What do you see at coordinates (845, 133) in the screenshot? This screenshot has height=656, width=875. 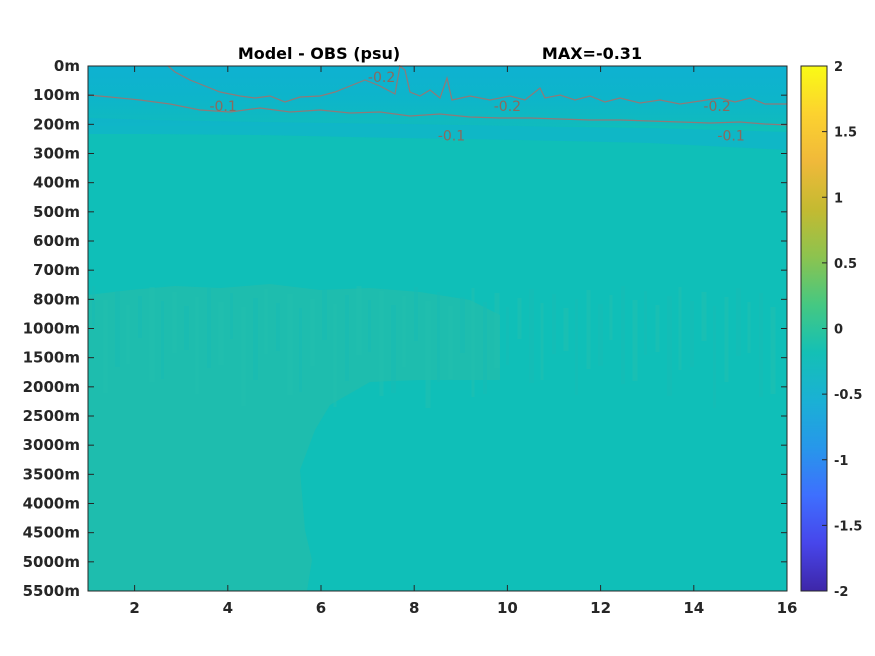 I see `colorbar-tick-label: 1.5` at bounding box center [845, 133].